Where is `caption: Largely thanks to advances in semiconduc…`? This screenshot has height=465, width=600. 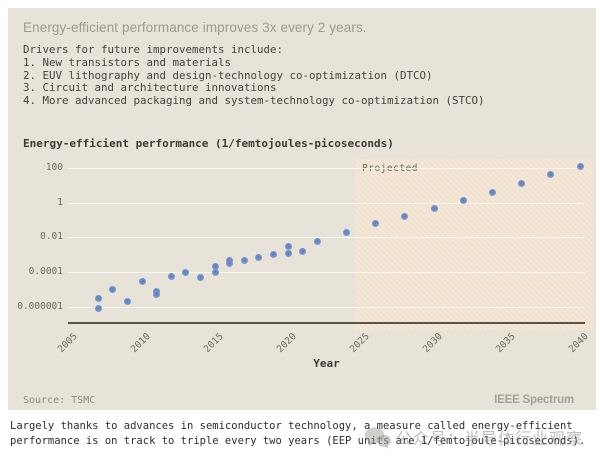
caption: Largely thanks to advances in semiconduc… is located at coordinates (297, 434).